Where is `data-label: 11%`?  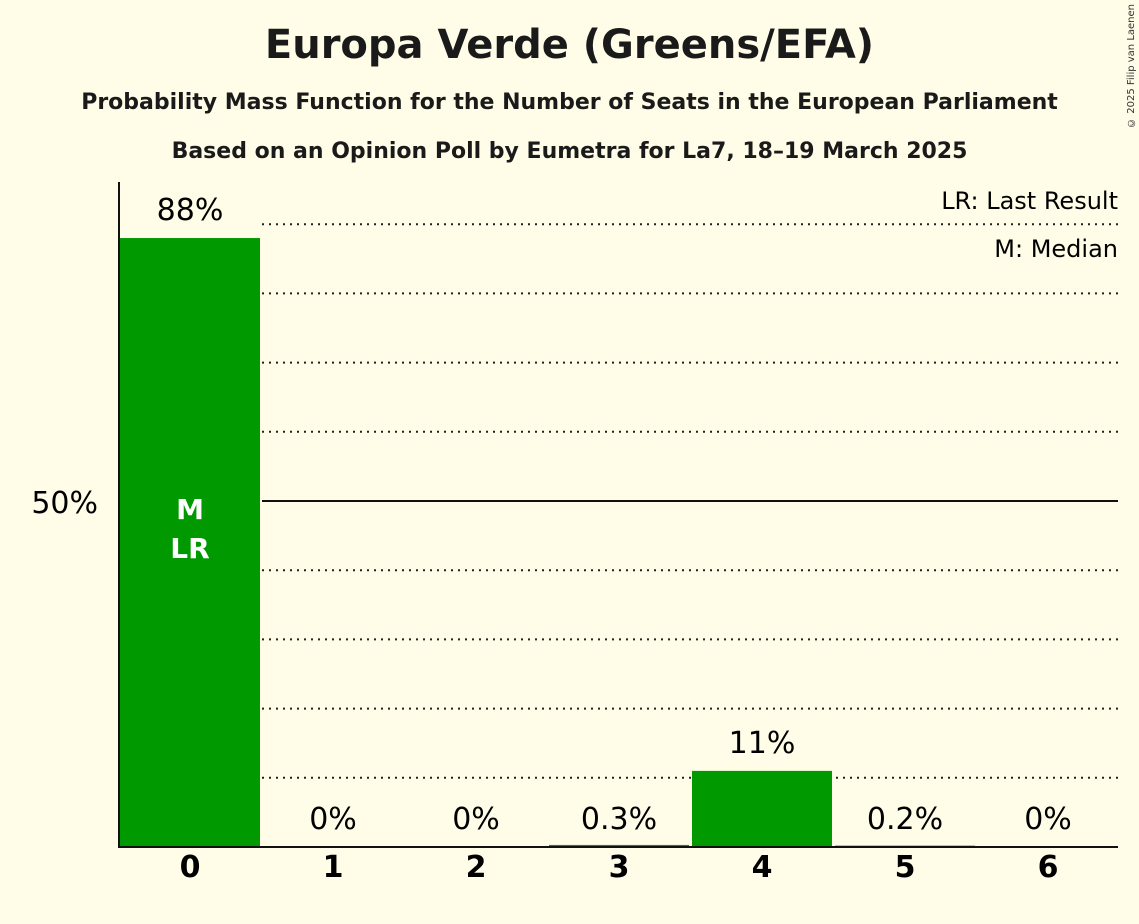
data-label: 11% is located at coordinates (762, 743).